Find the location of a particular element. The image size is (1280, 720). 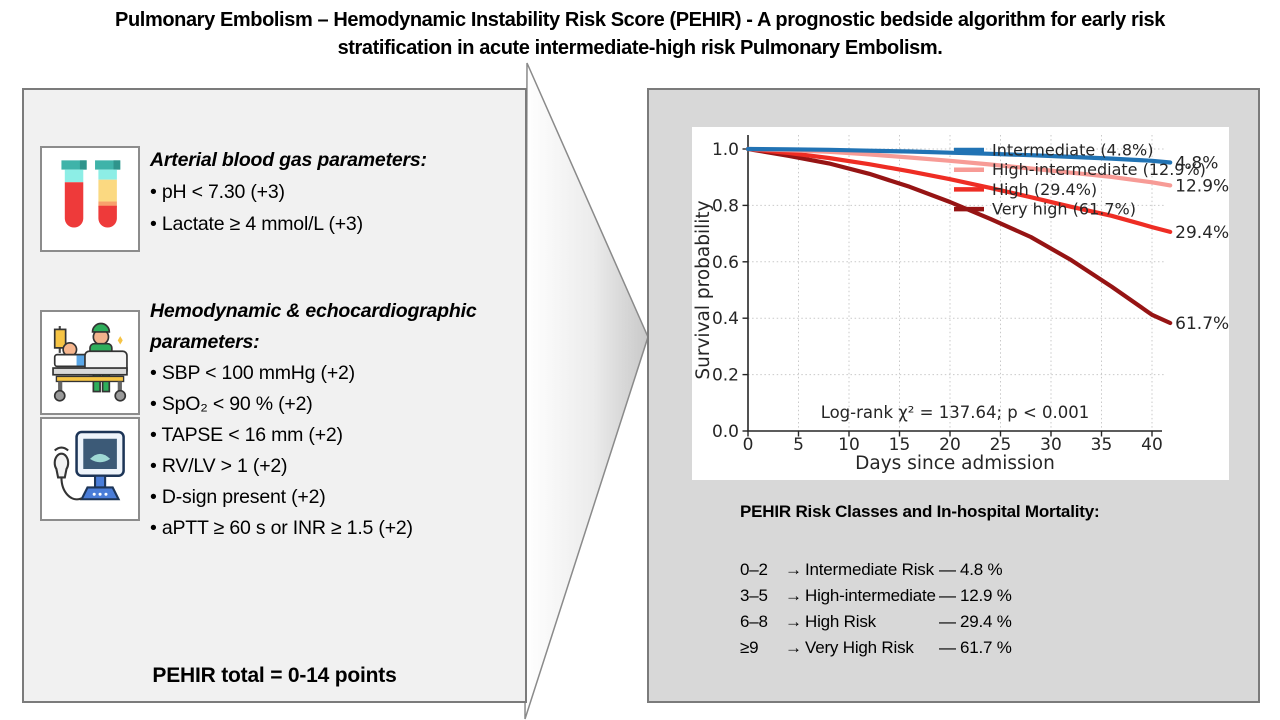

hospital-bed-icon is located at coordinates (90, 362).